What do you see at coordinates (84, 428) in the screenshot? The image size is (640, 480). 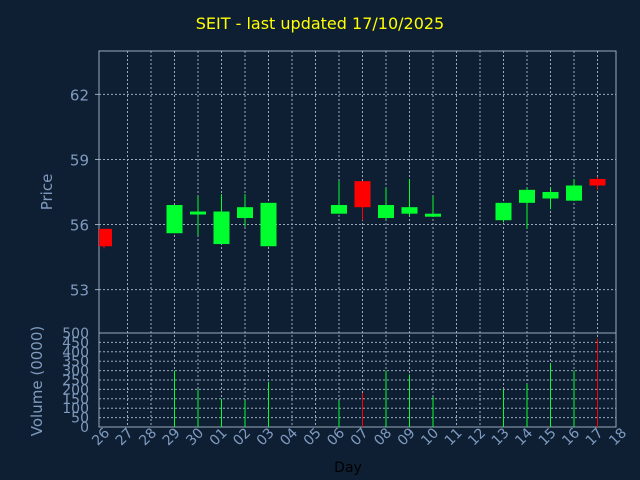 I see `volume-tick-label: 0` at bounding box center [84, 428].